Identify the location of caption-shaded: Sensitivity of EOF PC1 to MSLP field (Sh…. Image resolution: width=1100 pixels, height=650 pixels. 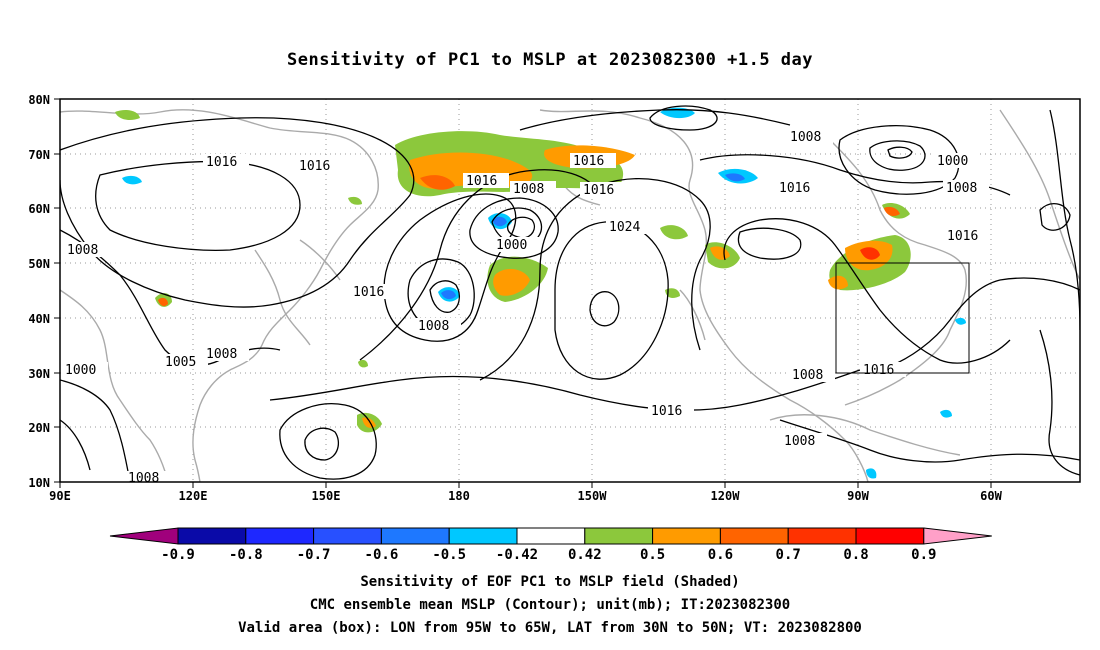
(550, 582).